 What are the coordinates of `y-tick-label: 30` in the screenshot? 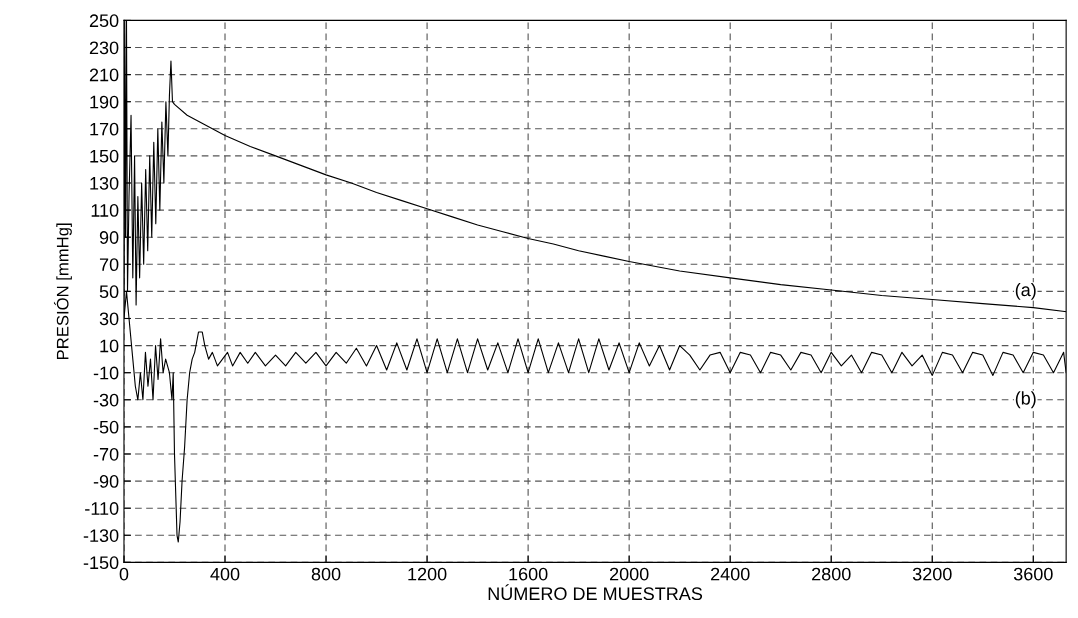 It's located at (109, 319).